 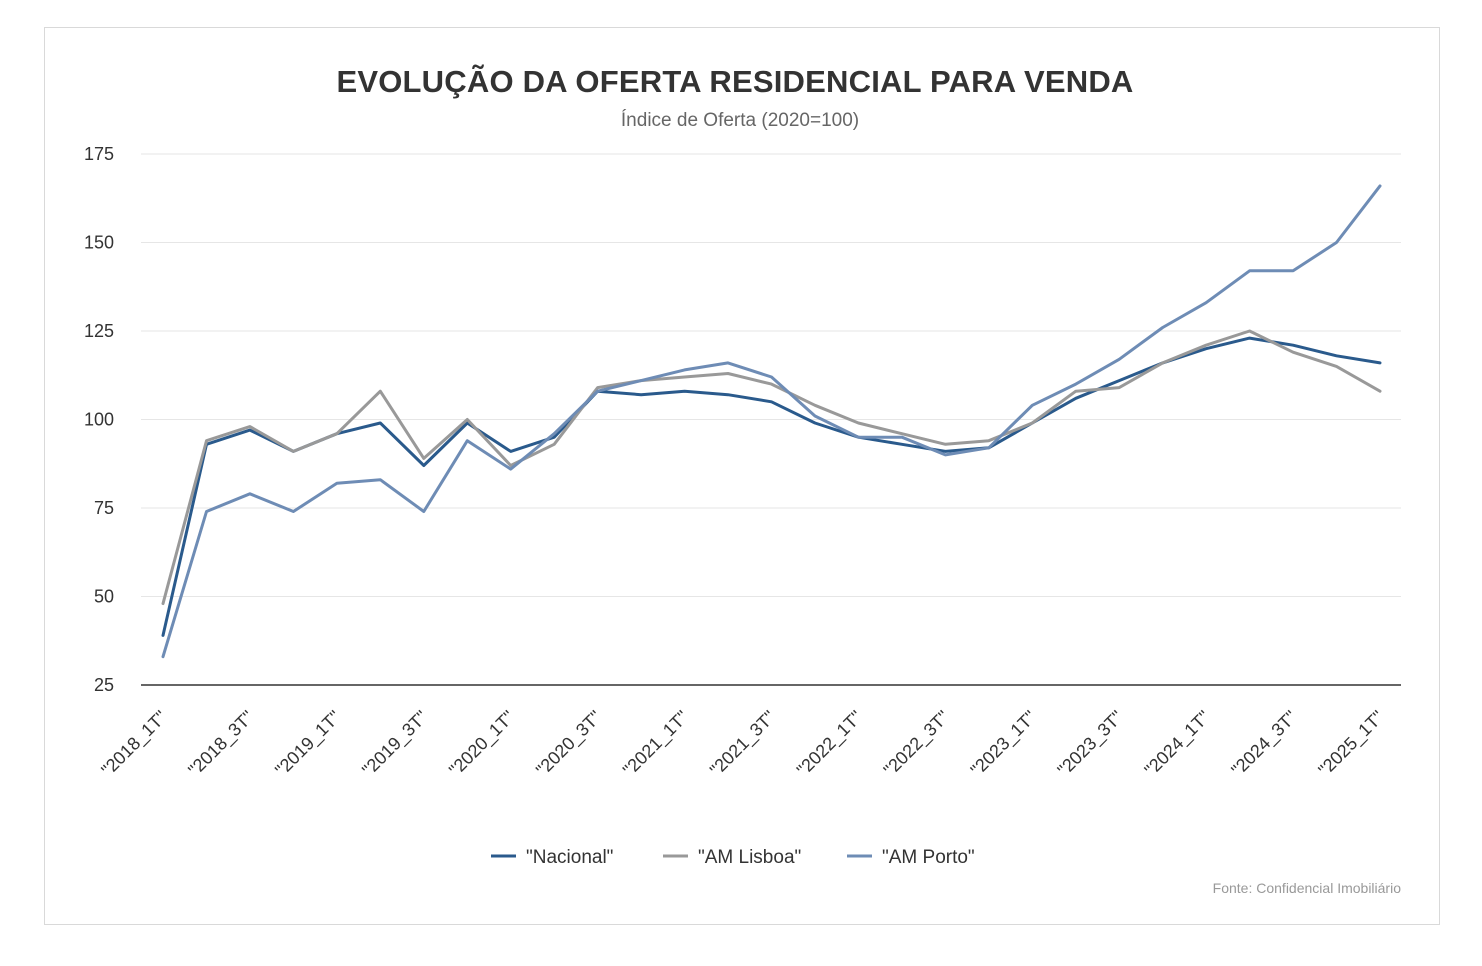 What do you see at coordinates (99, 420) in the screenshot?
I see `y-tick-label: 100` at bounding box center [99, 420].